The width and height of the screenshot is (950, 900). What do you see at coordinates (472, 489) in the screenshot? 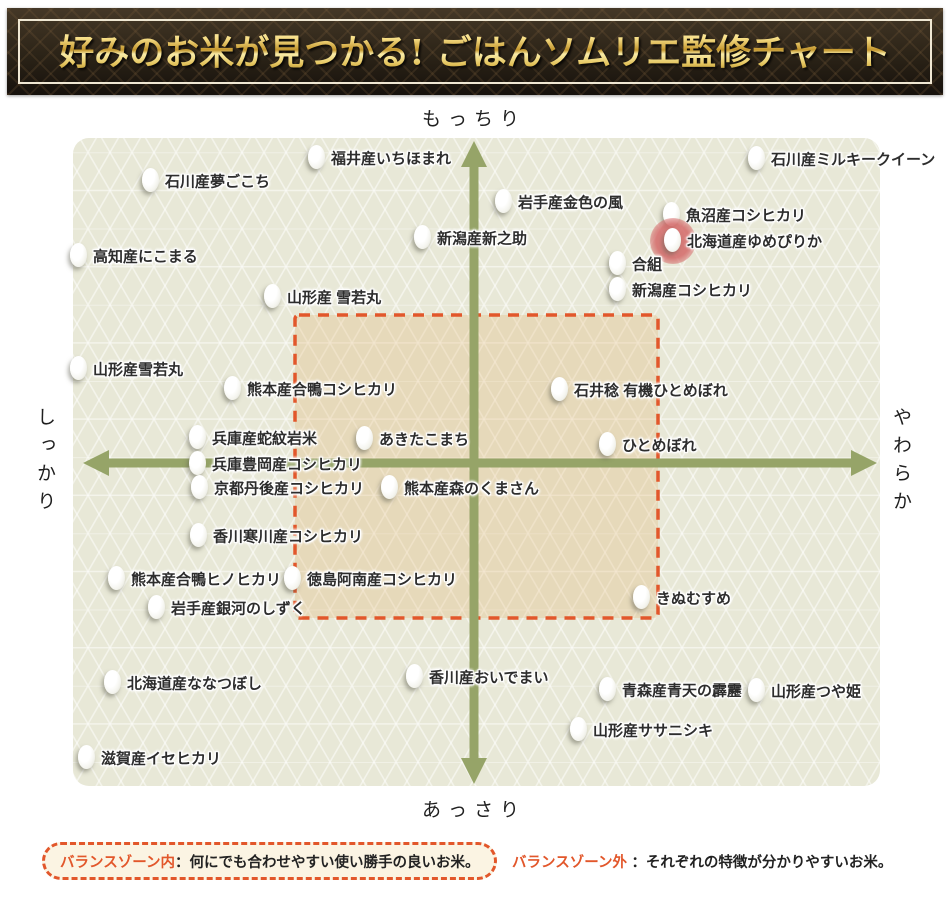
I see `rice-label: 熊本産森のくまさん` at bounding box center [472, 489].